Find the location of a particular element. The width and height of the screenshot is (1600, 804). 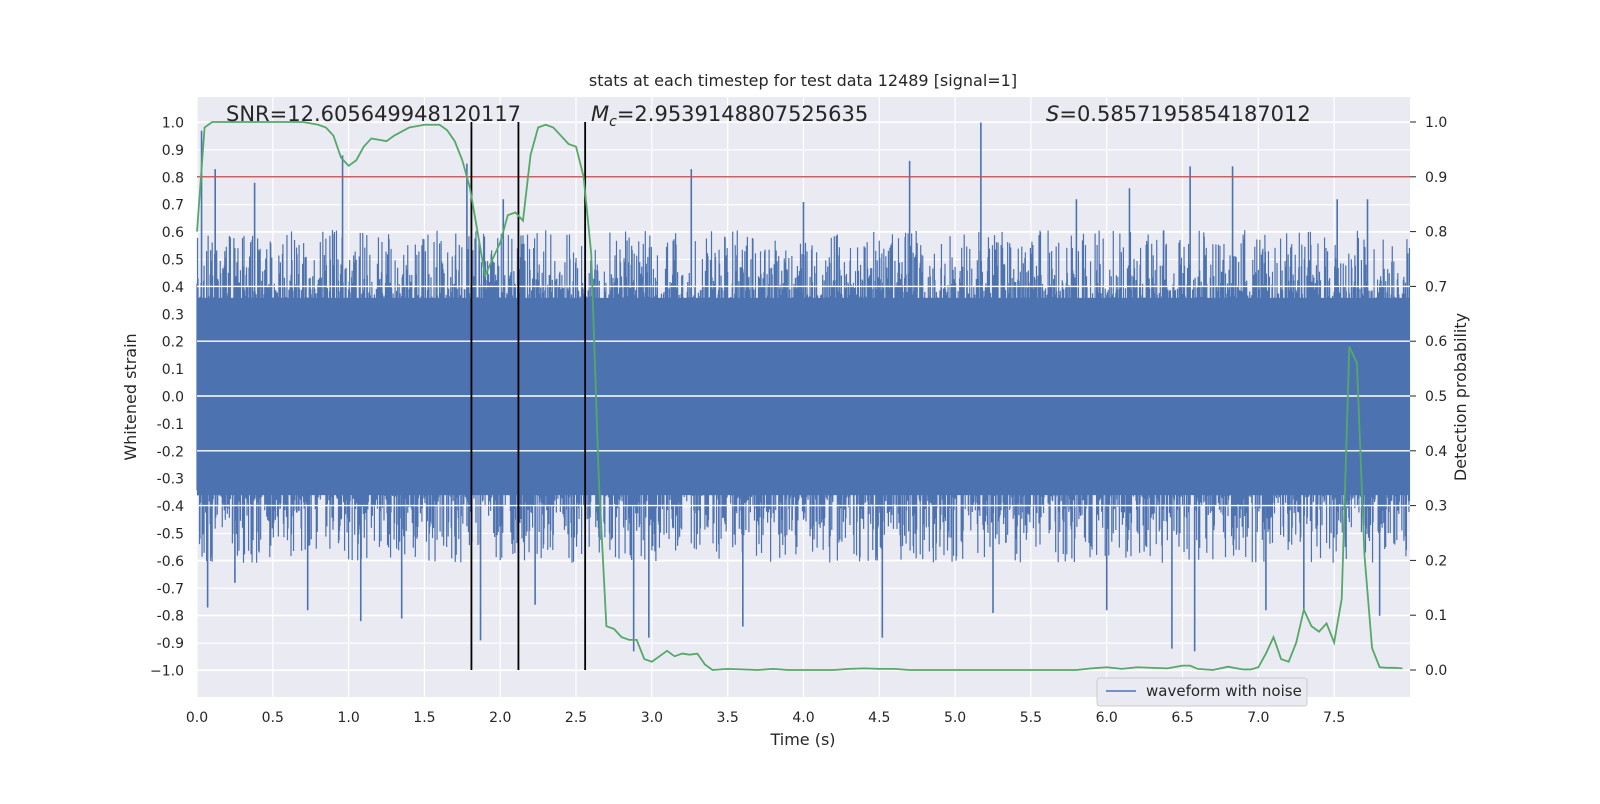

y-tick-label: 1.0 is located at coordinates (173, 124).